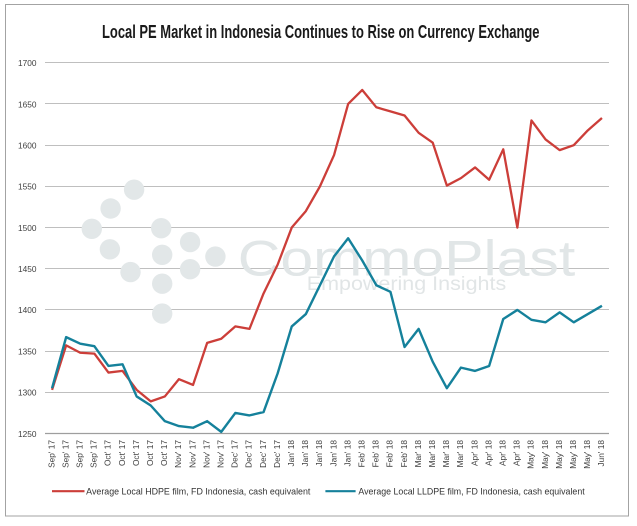  What do you see at coordinates (27, 63) in the screenshot?
I see `svg-text: 1700` at bounding box center [27, 63].